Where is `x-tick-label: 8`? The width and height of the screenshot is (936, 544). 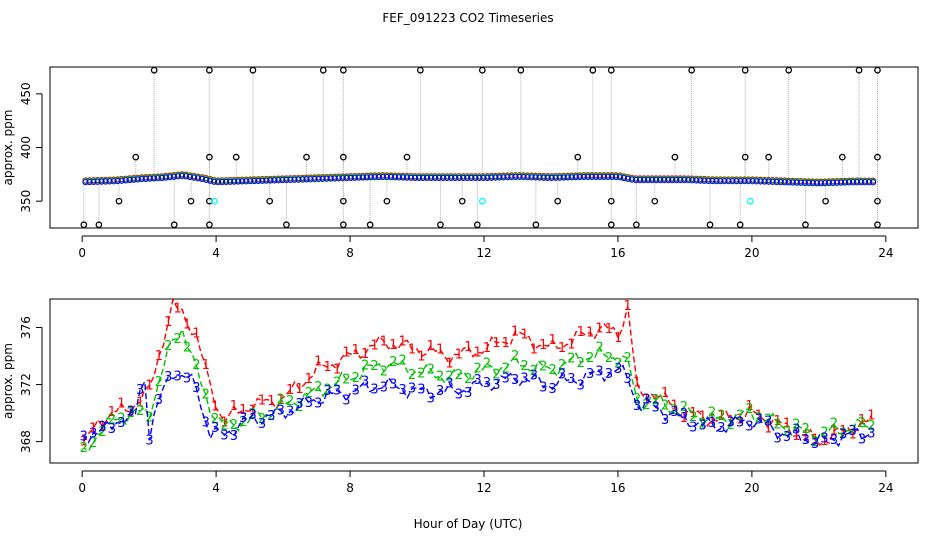 x-tick-label: 8 is located at coordinates (350, 488).